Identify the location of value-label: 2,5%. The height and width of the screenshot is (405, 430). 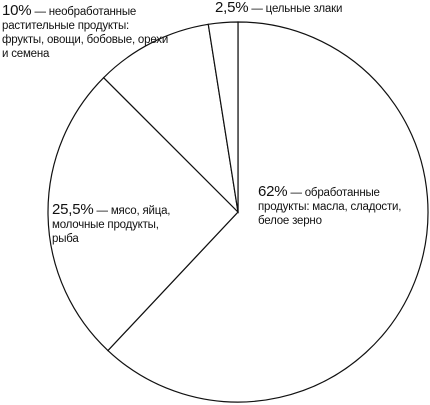
(232, 8).